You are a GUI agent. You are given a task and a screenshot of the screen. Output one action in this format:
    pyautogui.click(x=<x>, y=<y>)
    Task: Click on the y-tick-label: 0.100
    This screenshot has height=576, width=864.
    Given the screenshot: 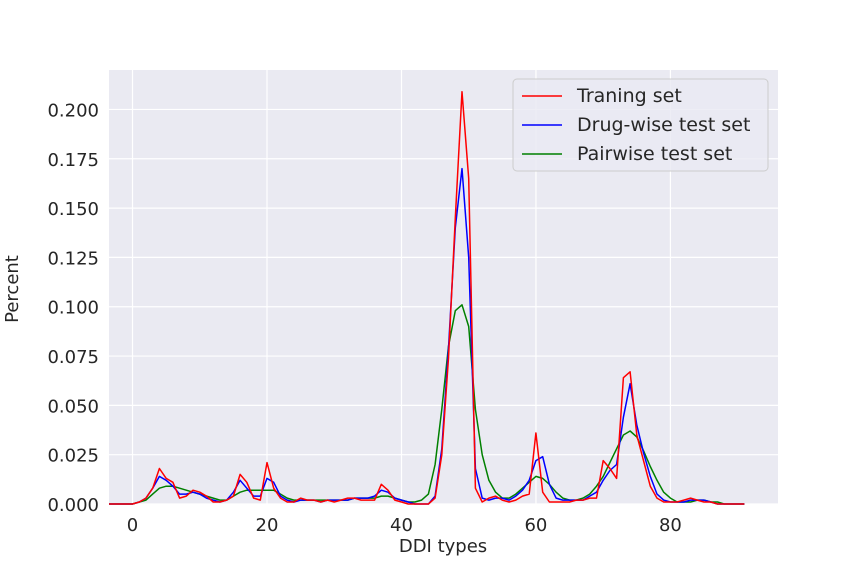 What is the action you would take?
    pyautogui.click(x=73, y=308)
    